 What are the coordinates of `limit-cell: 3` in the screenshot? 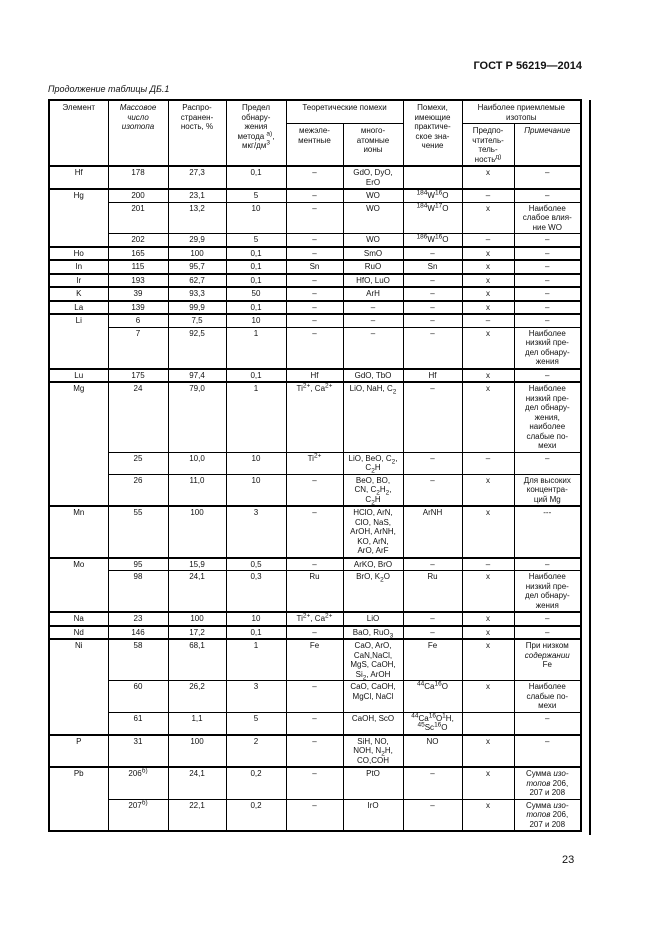 It's located at (256, 531).